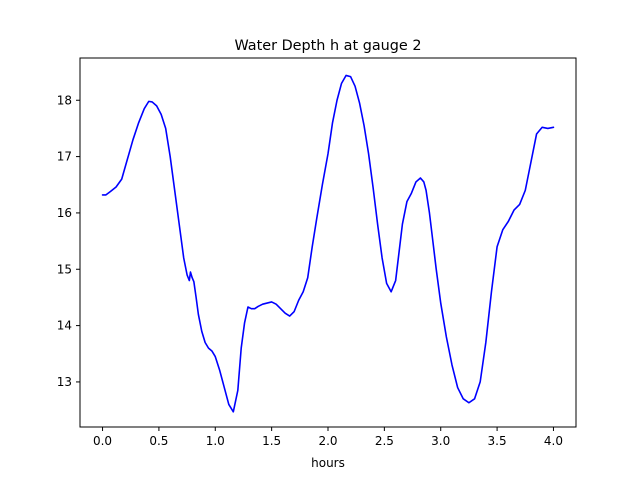  What do you see at coordinates (327, 46) in the screenshot?
I see `chart-title: Water Depth h at gauge 2` at bounding box center [327, 46].